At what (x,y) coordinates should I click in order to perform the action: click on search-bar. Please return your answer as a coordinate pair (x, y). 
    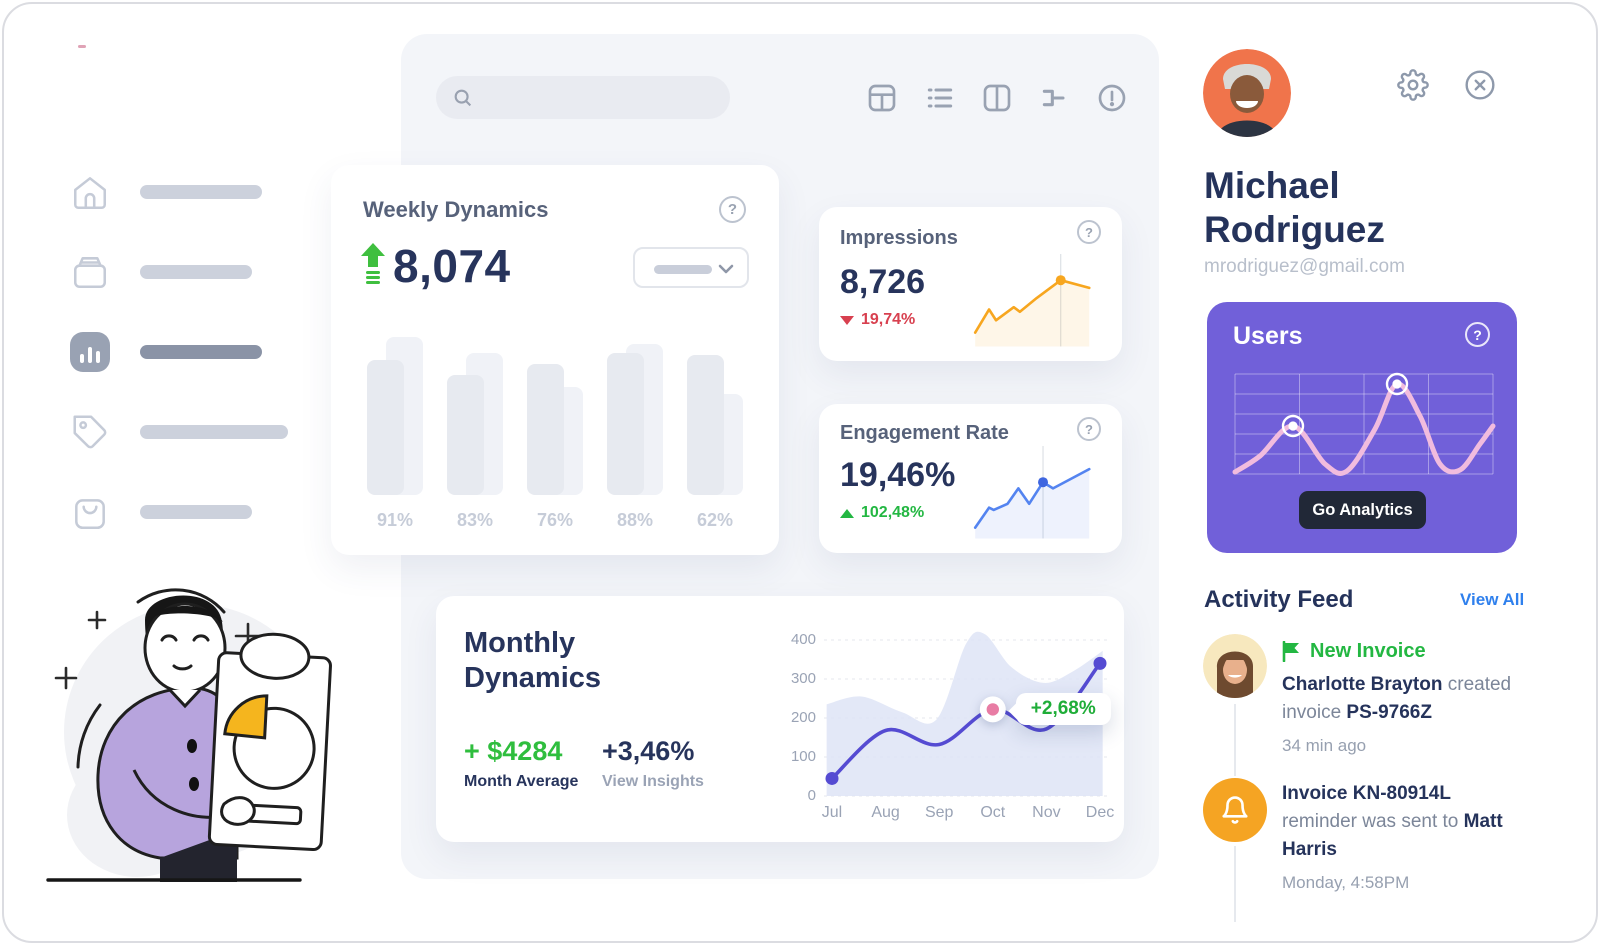
    Looking at the image, I should click on (583, 97).